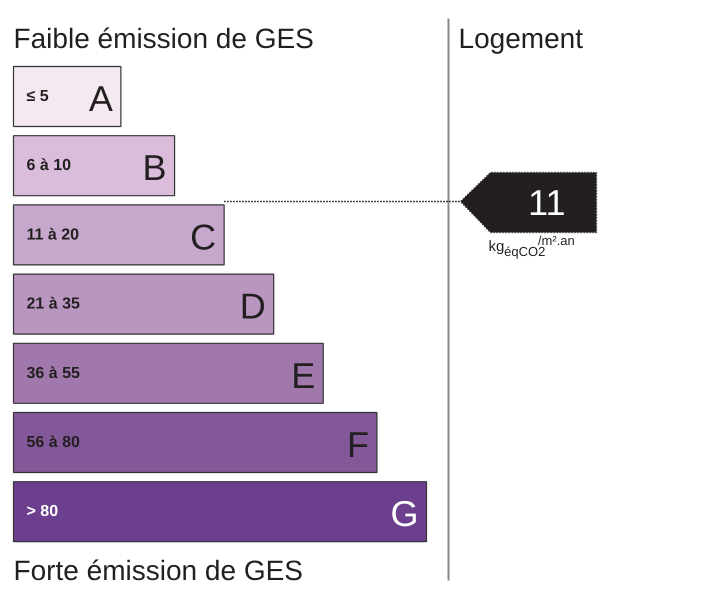 This screenshot has width=712, height=605. I want to click on y-tick-label: G, so click(404, 513).